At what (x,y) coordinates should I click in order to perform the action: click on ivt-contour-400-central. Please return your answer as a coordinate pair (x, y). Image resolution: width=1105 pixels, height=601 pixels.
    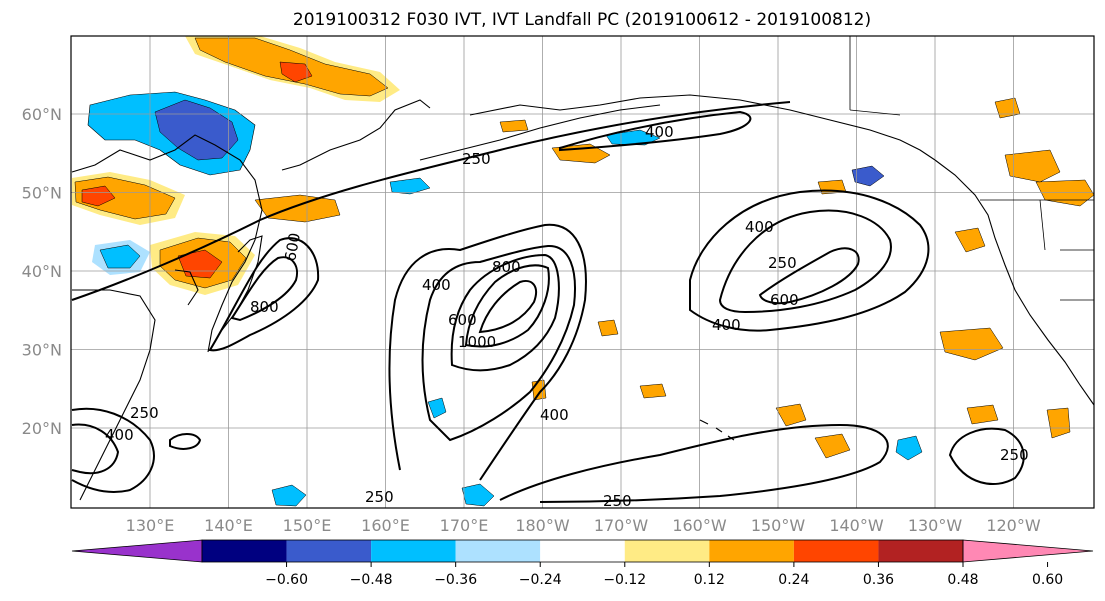
    Looking at the image, I should click on (498, 343).